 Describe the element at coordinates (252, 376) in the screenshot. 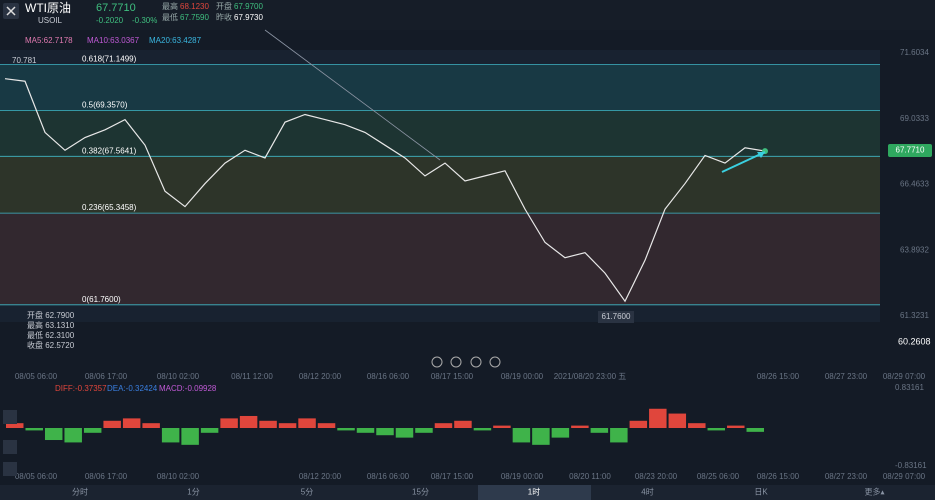

I see `time-label: 08/11 12:00` at that location.